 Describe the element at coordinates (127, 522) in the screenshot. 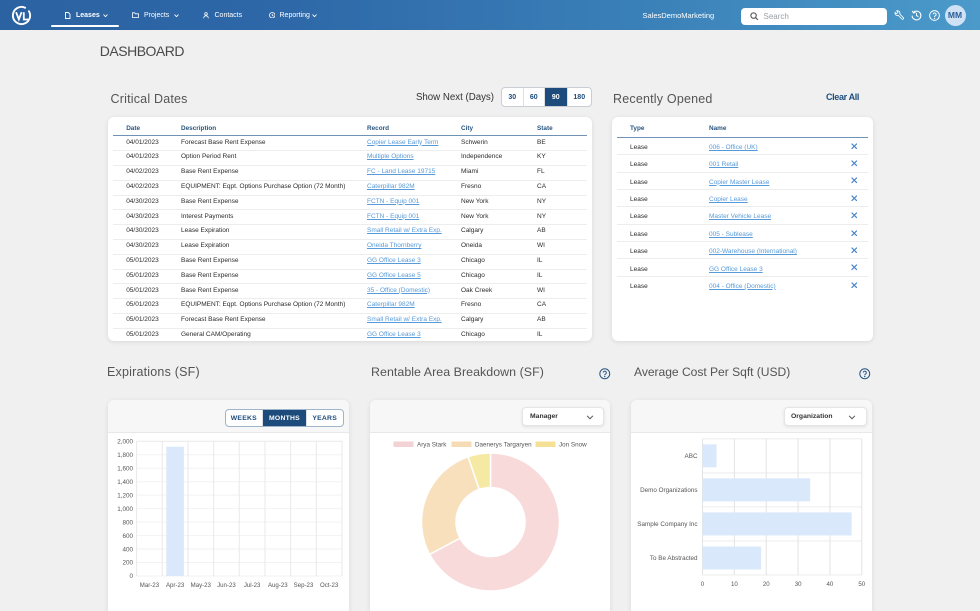

I see `svg-text: 800` at that location.